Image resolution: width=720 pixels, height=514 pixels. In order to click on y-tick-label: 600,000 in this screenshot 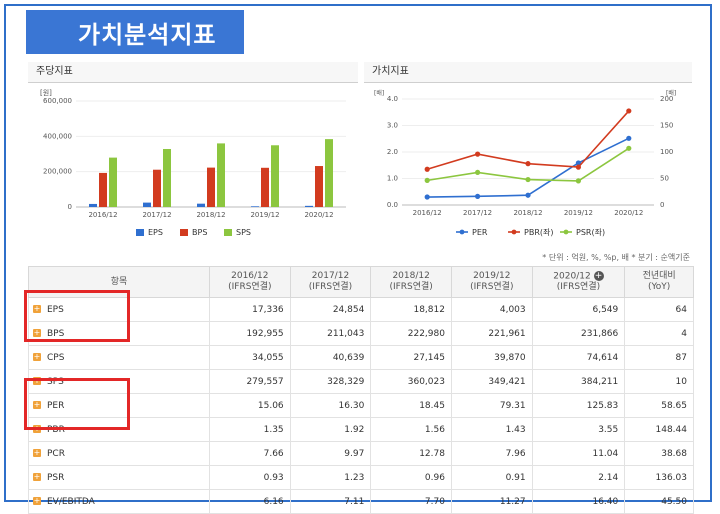, I will do `click(57, 101)`.